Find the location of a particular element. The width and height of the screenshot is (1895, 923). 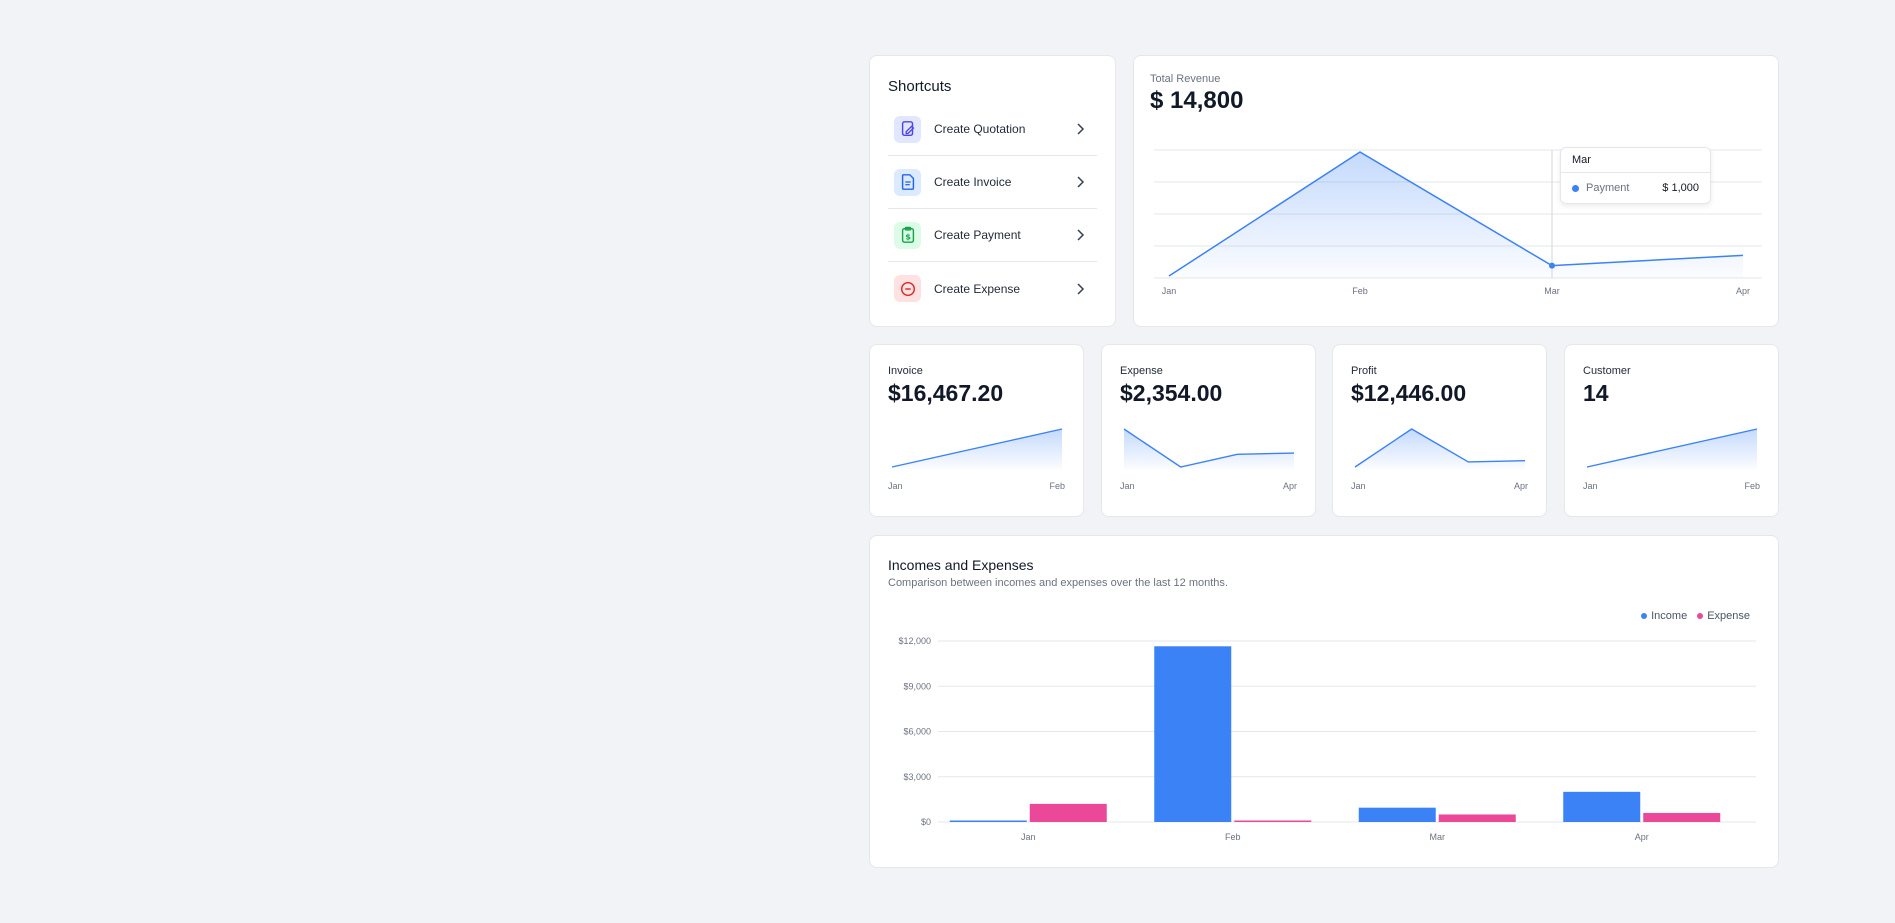

document-icon is located at coordinates (907, 182).